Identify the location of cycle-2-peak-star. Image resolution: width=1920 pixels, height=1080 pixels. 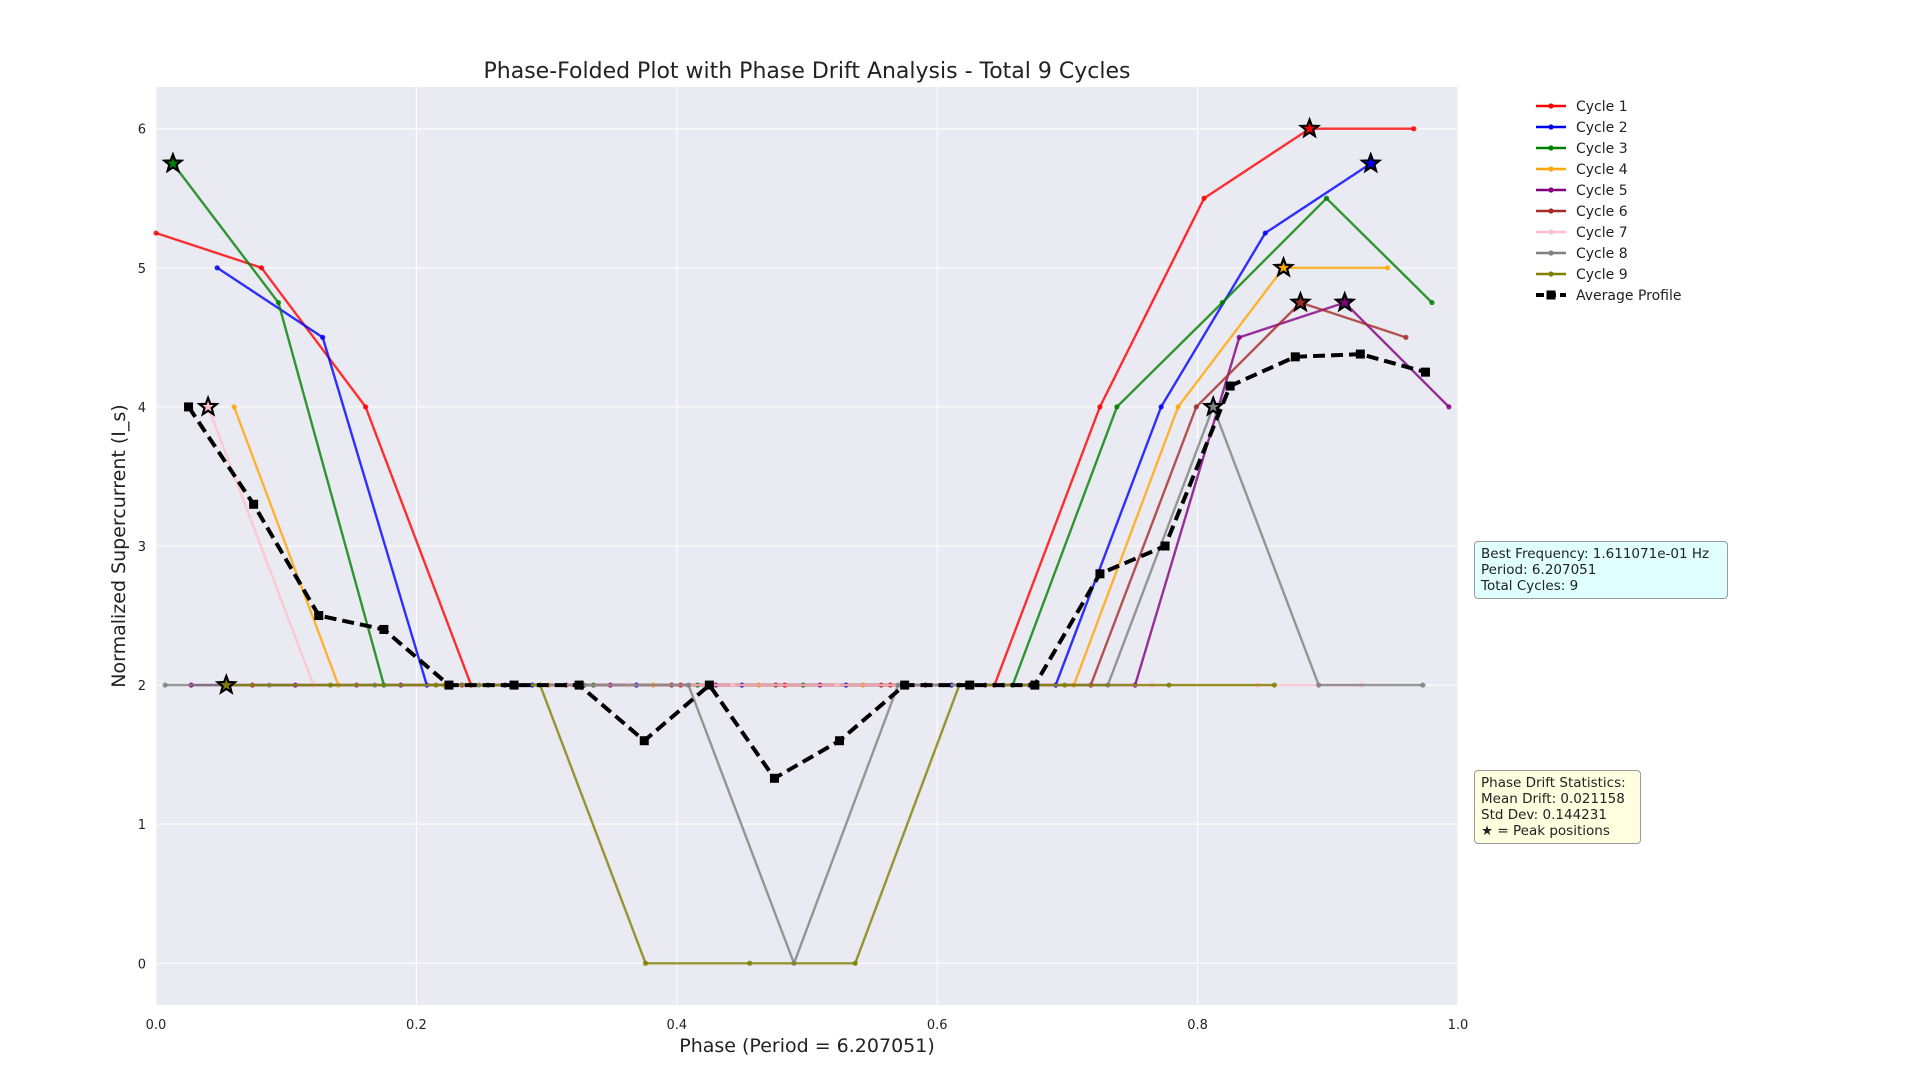
(1371, 162).